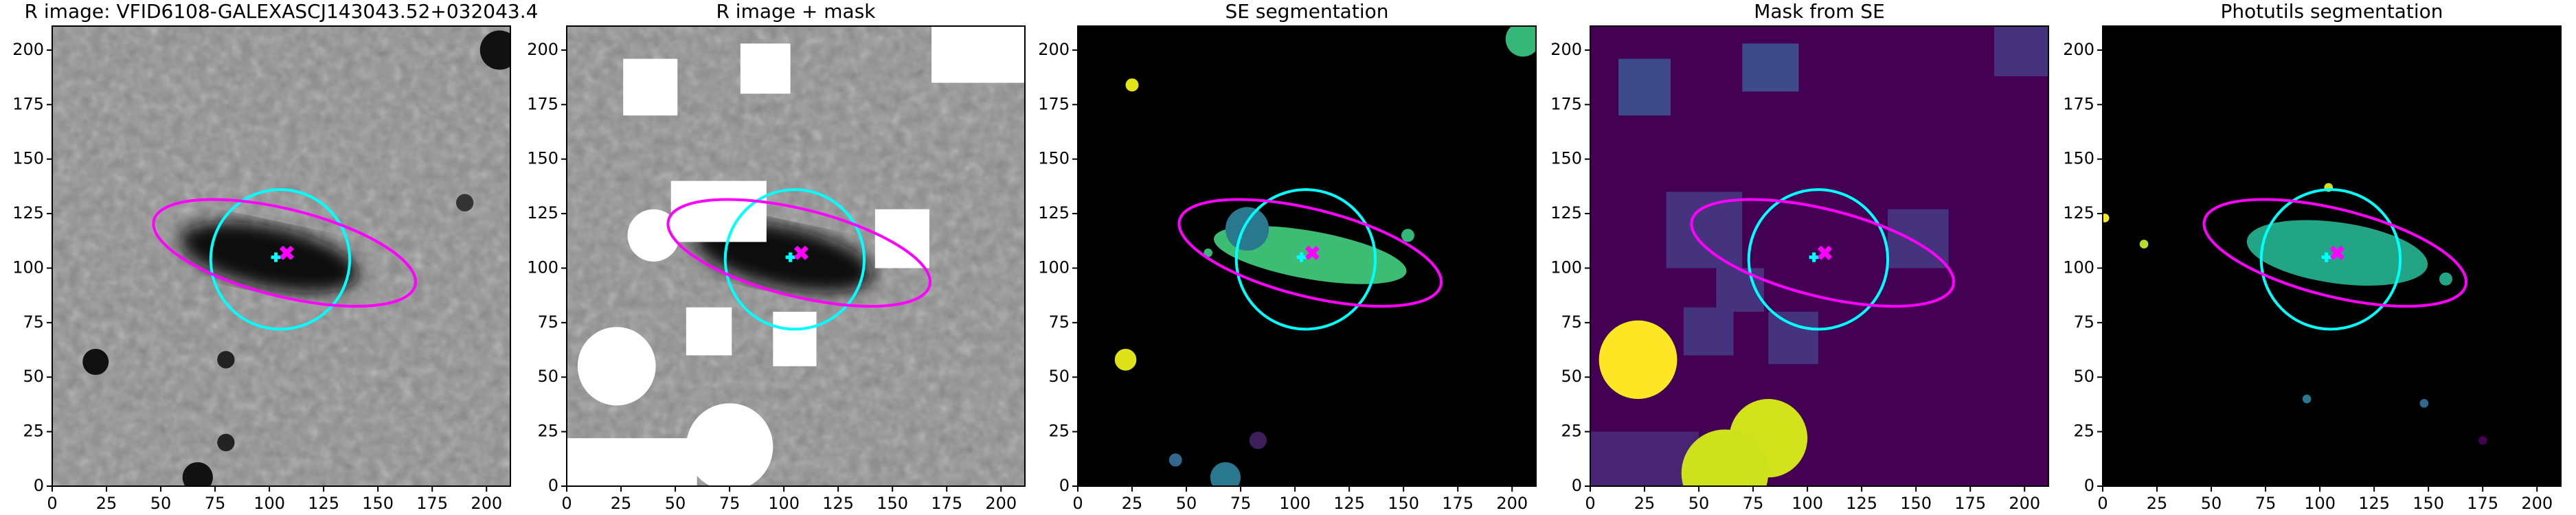 The width and height of the screenshot is (2576, 515). Describe the element at coordinates (269, 257) in the screenshot. I see `galaxy` at that location.